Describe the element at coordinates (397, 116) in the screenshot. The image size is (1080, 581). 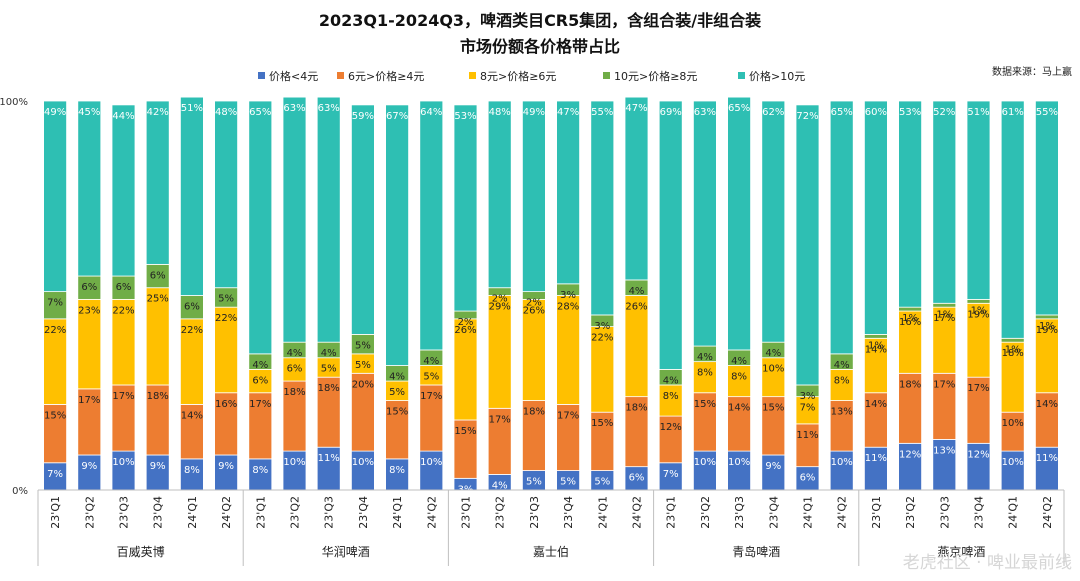
I see `data-label: 67%` at that location.